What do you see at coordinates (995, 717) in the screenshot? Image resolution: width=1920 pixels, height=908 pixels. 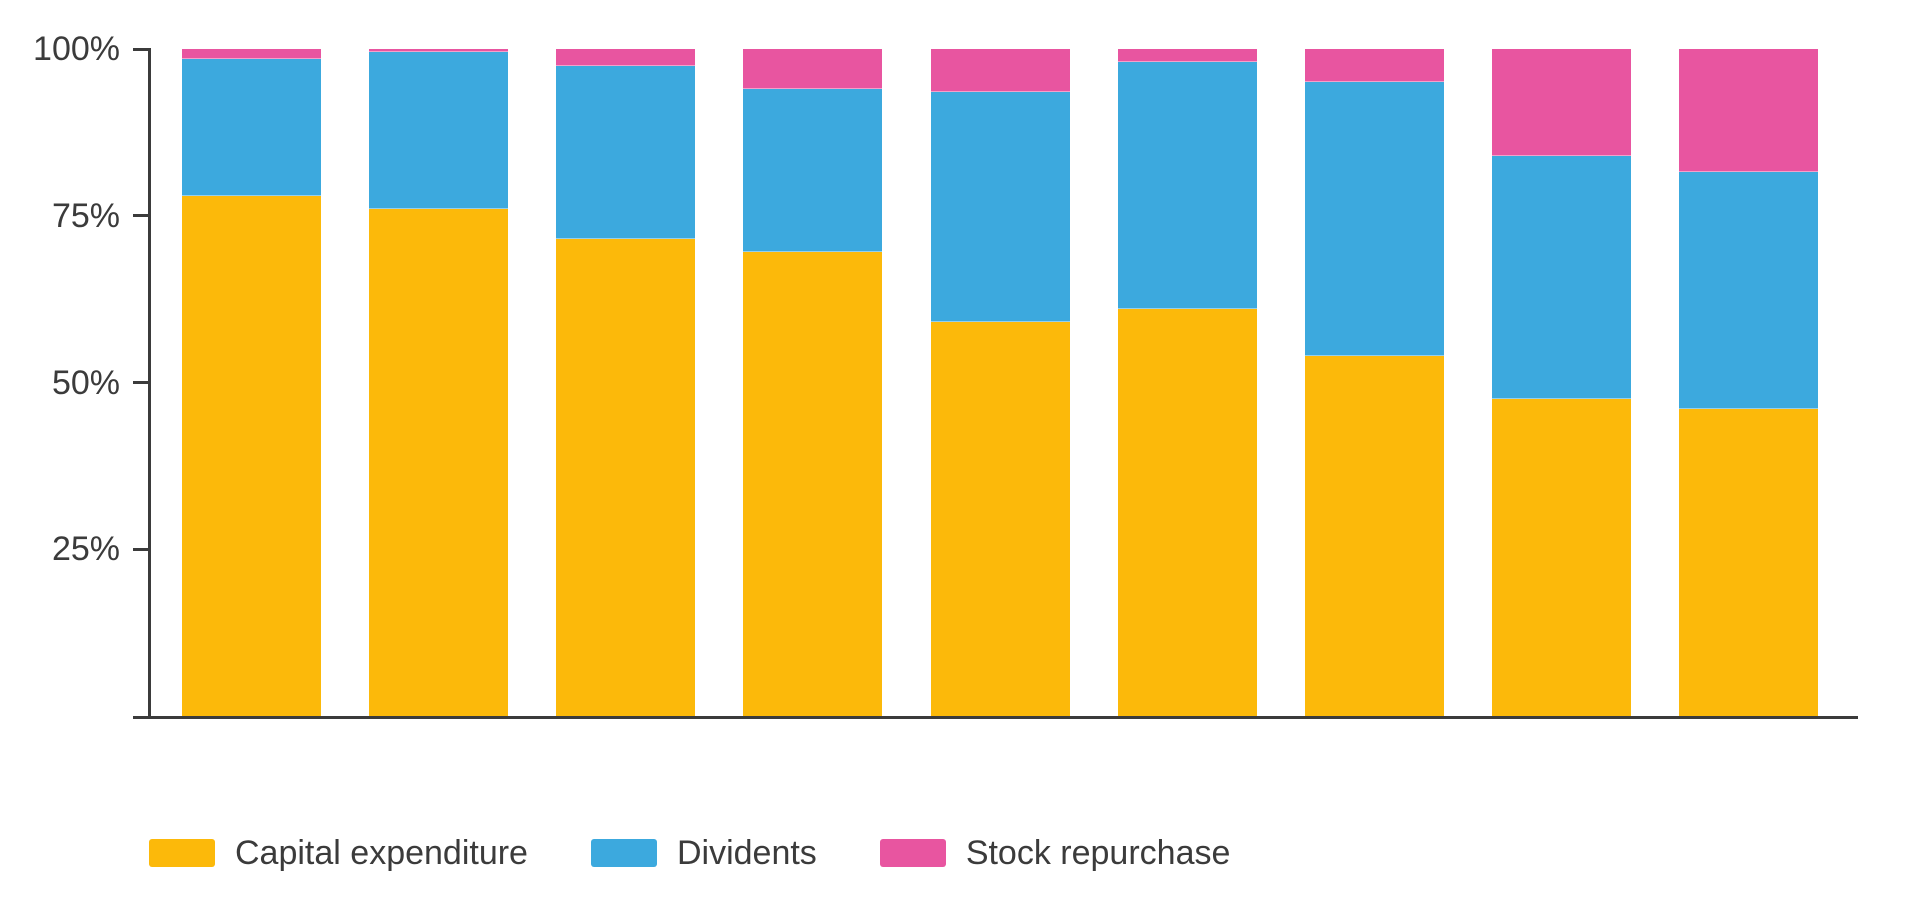 I see `x-axis-line` at bounding box center [995, 717].